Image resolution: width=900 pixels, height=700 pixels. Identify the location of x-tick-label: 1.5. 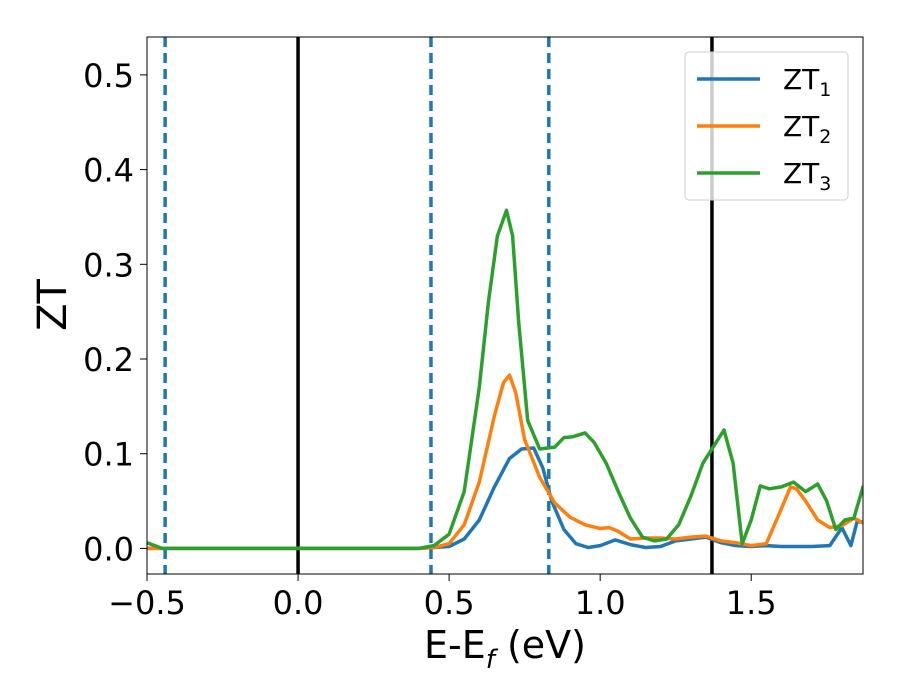
(751, 603).